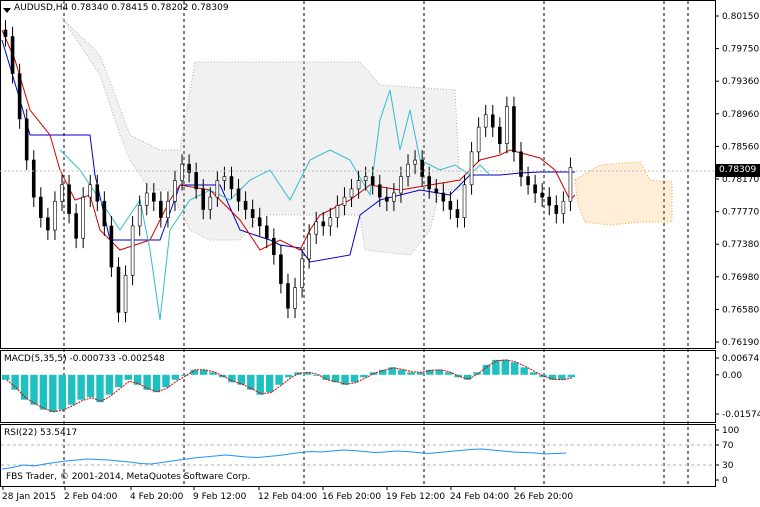 The width and height of the screenshot is (760, 507). I want to click on rsi-tick-label: 70, so click(728, 446).